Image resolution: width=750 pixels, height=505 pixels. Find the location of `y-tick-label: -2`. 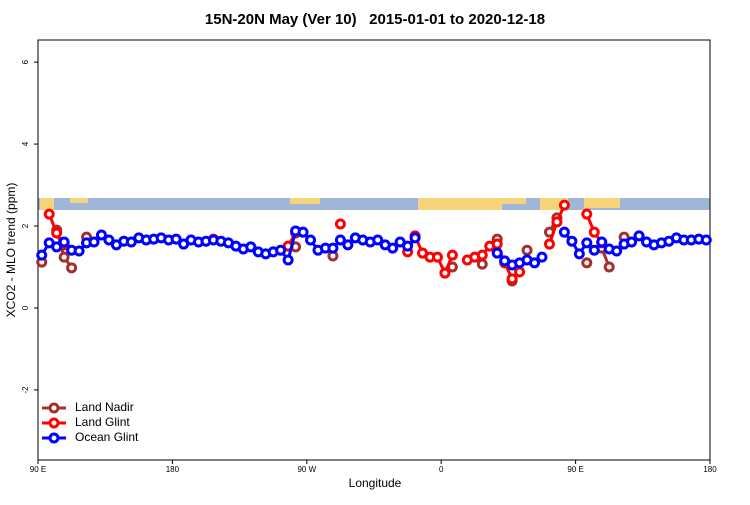

y-tick-label: -2 is located at coordinates (25, 390).